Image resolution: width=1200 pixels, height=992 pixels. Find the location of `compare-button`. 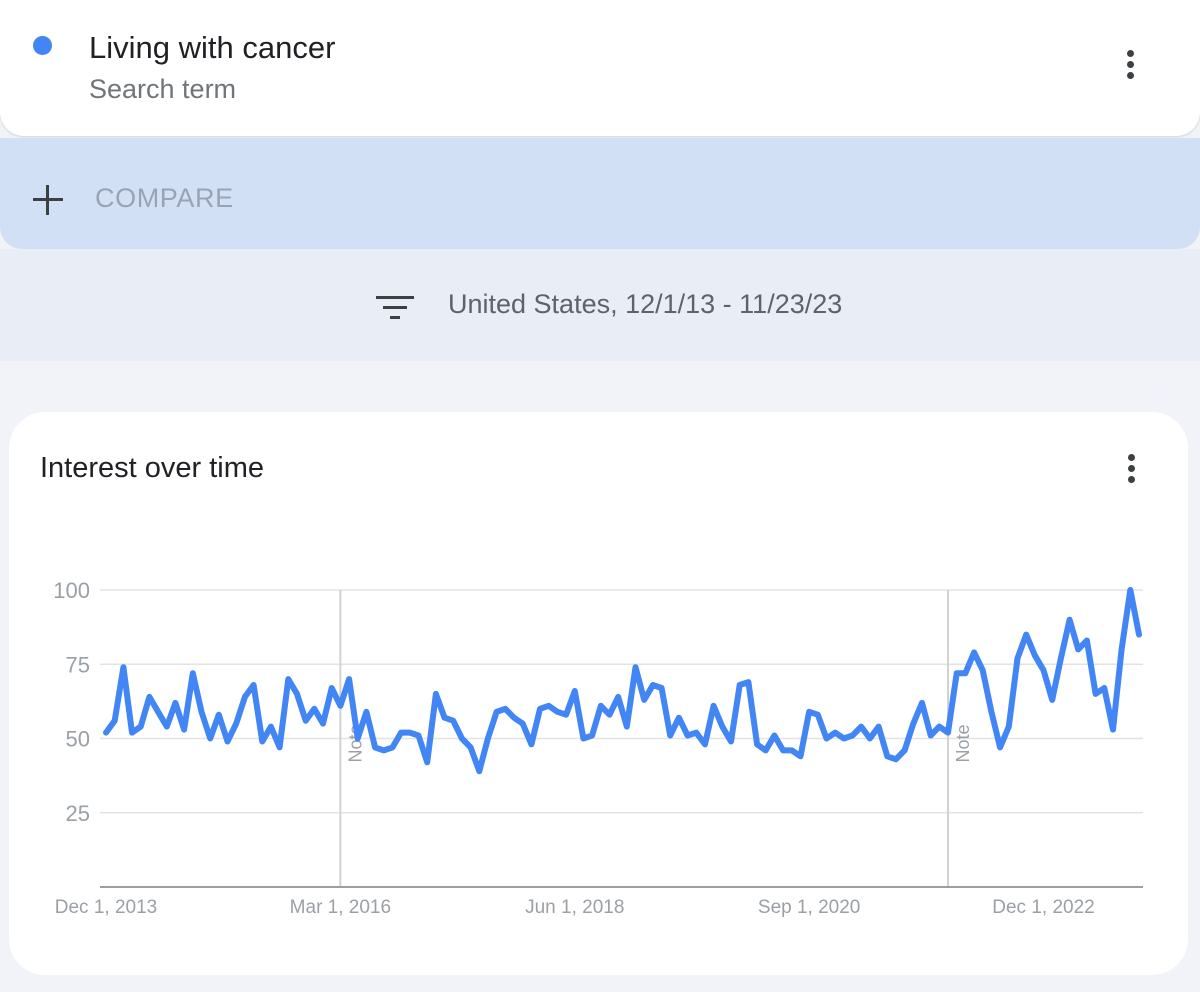

compare-button is located at coordinates (600, 193).